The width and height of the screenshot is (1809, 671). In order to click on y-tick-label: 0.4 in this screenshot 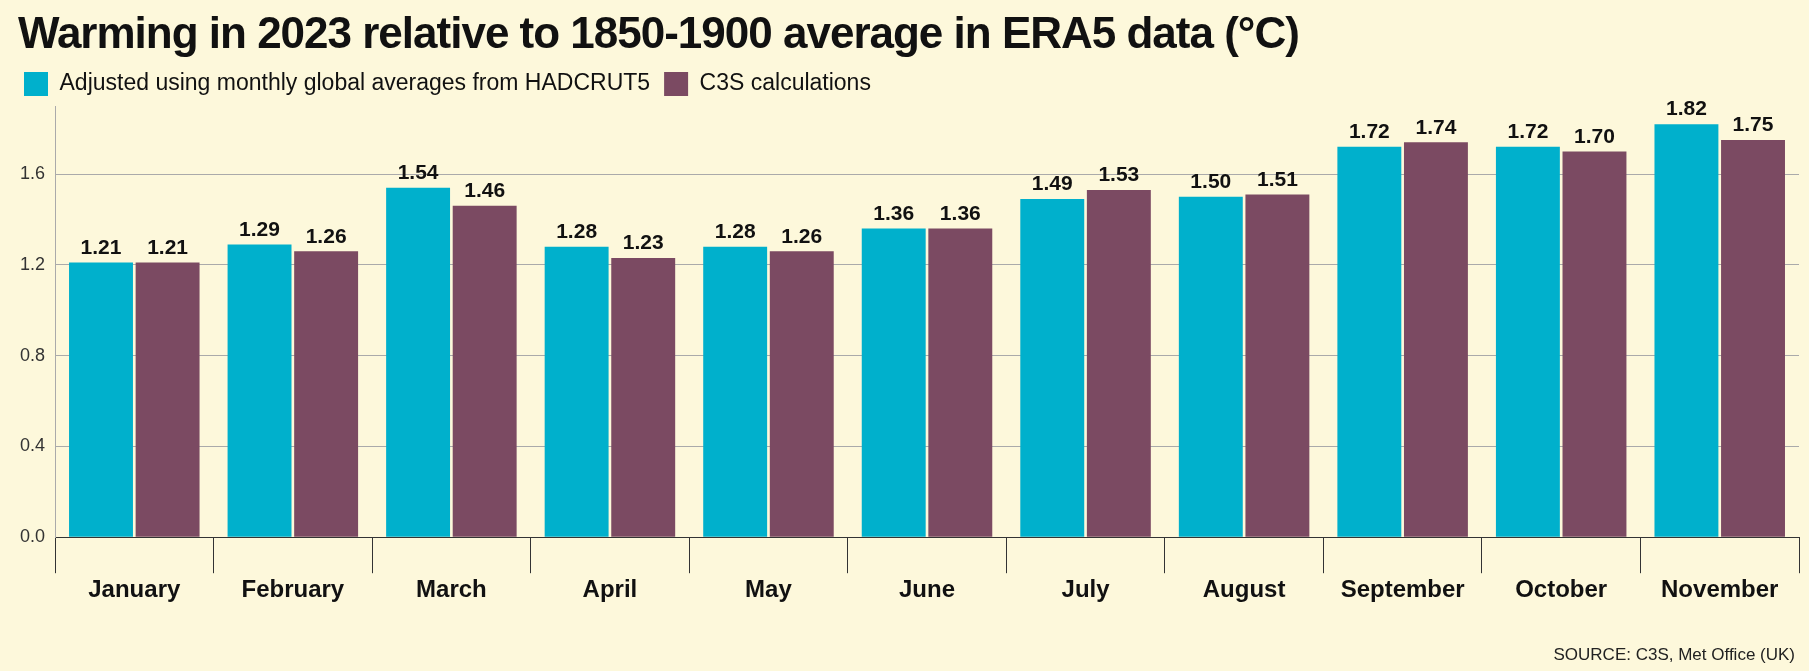, I will do `click(32, 445)`.